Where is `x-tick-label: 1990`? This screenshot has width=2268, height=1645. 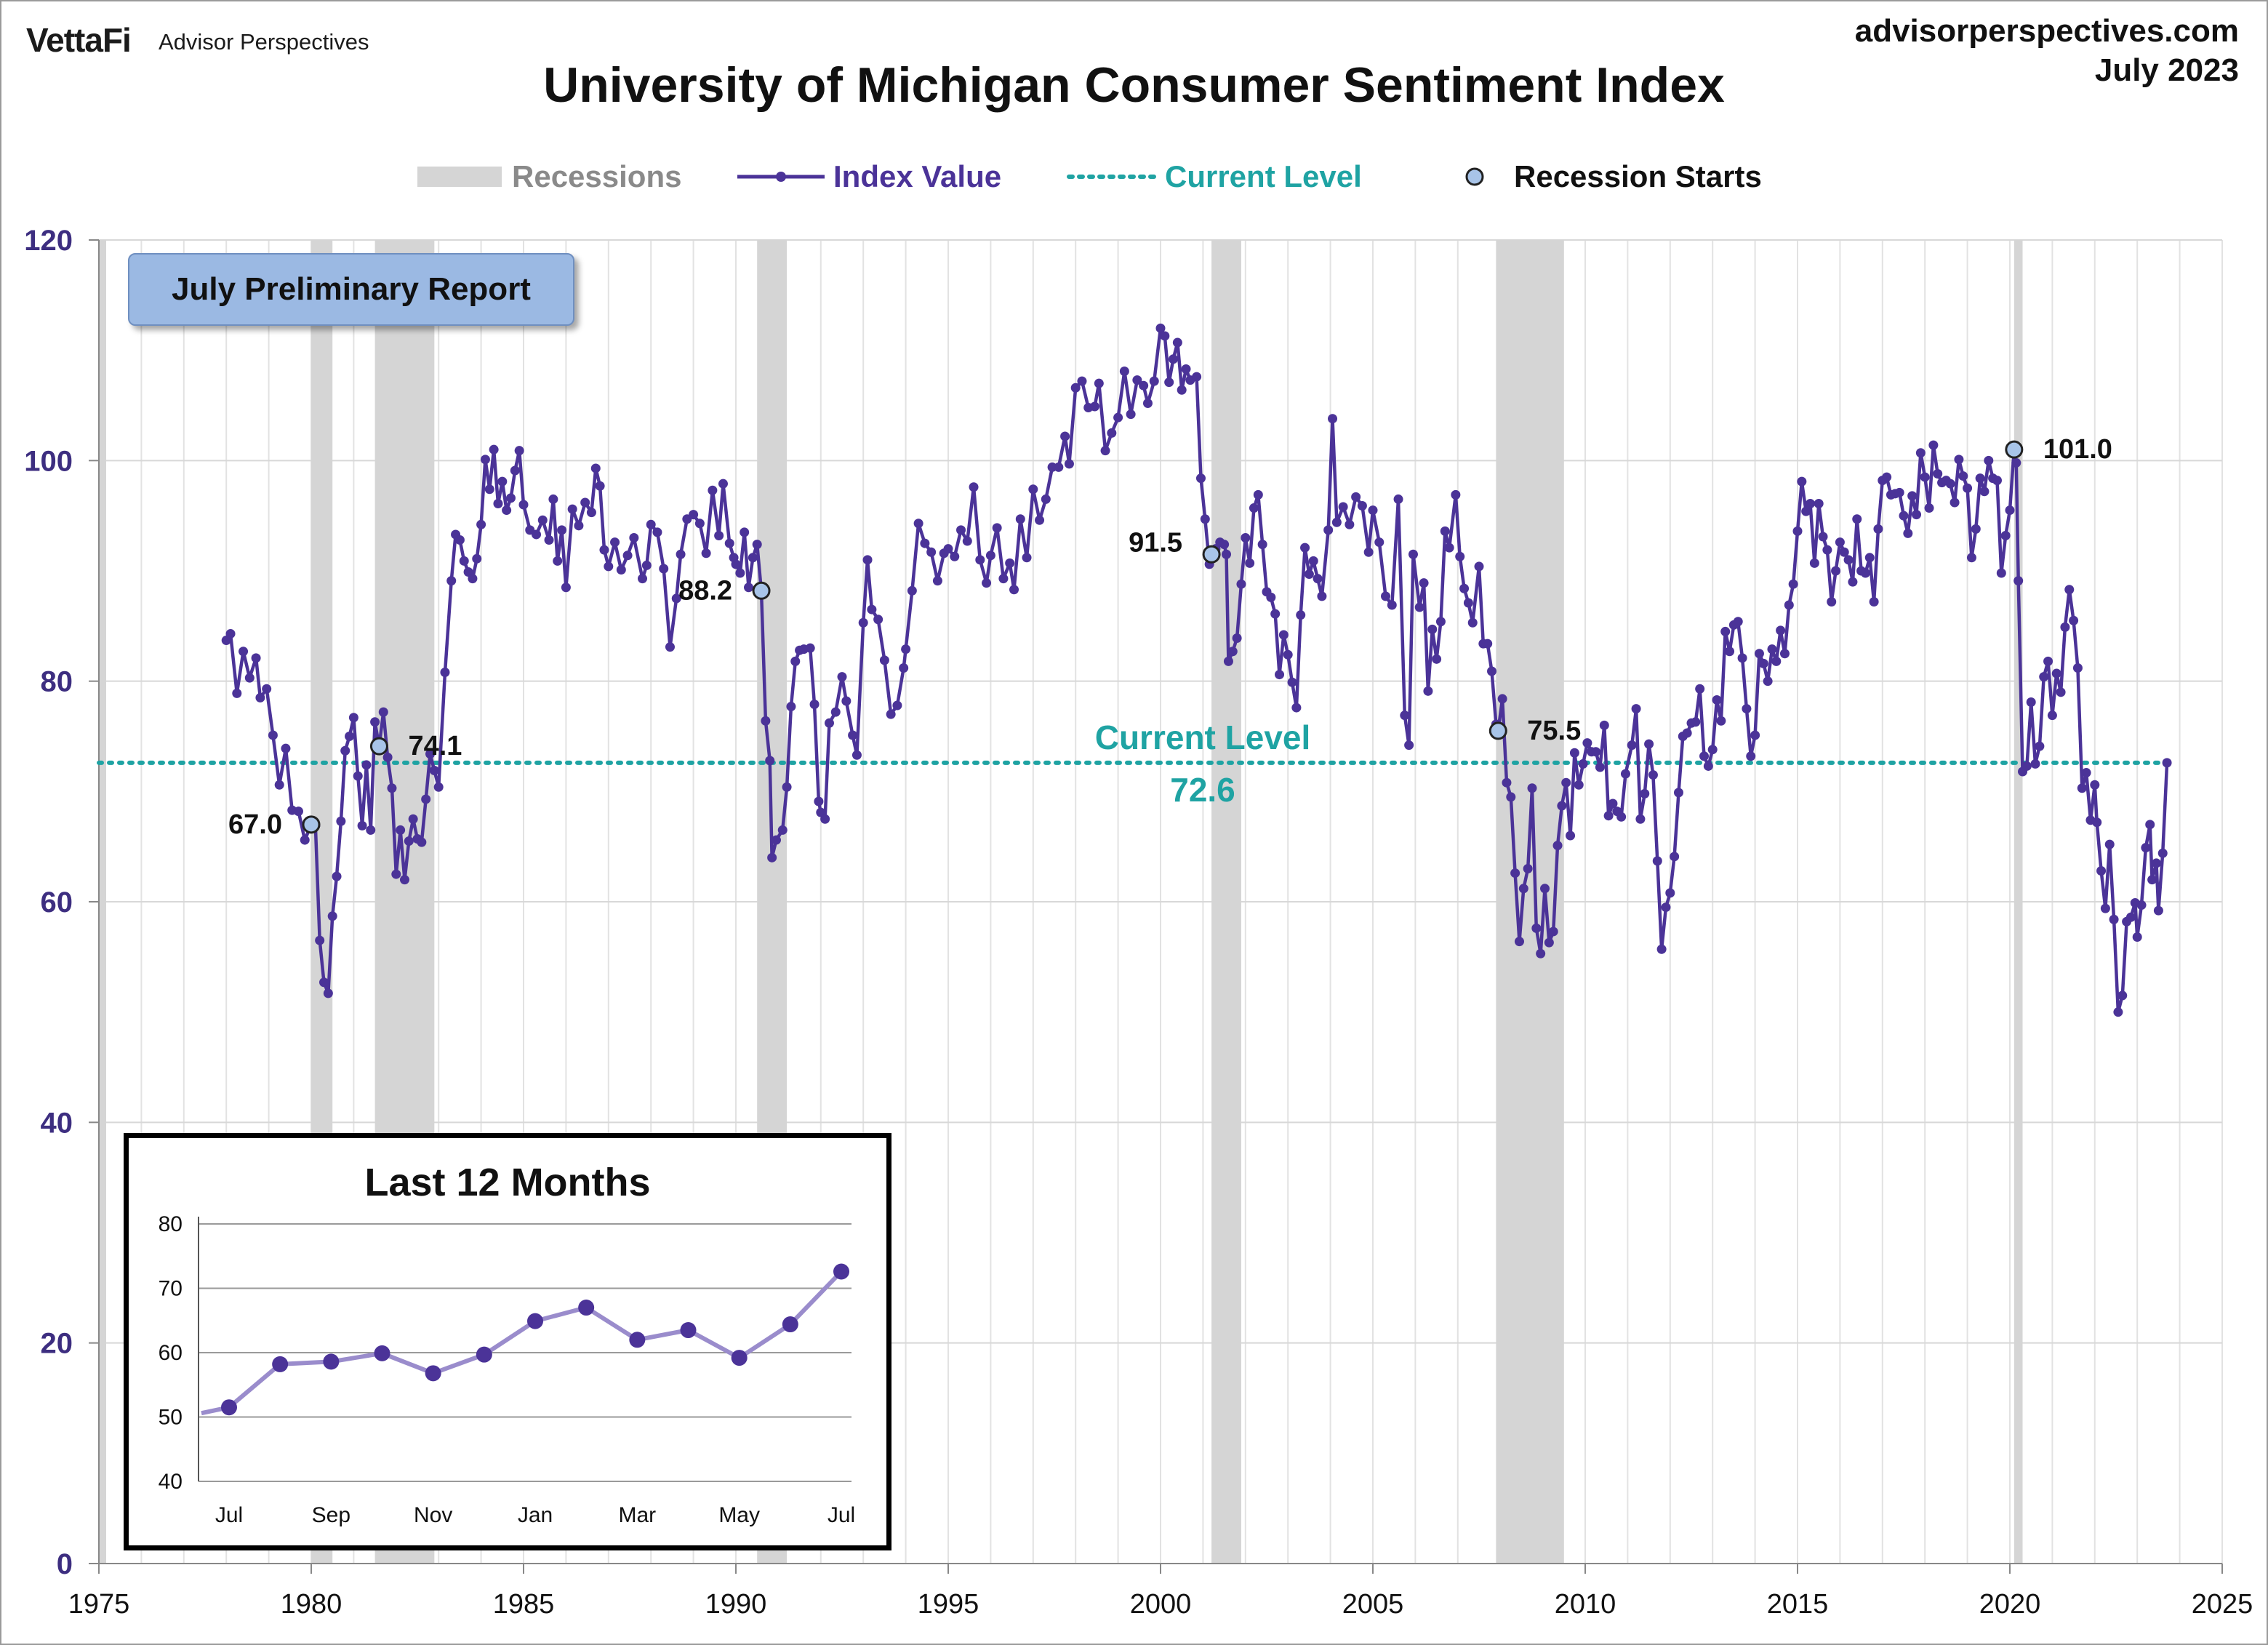
x-tick-label: 1990 is located at coordinates (736, 1604).